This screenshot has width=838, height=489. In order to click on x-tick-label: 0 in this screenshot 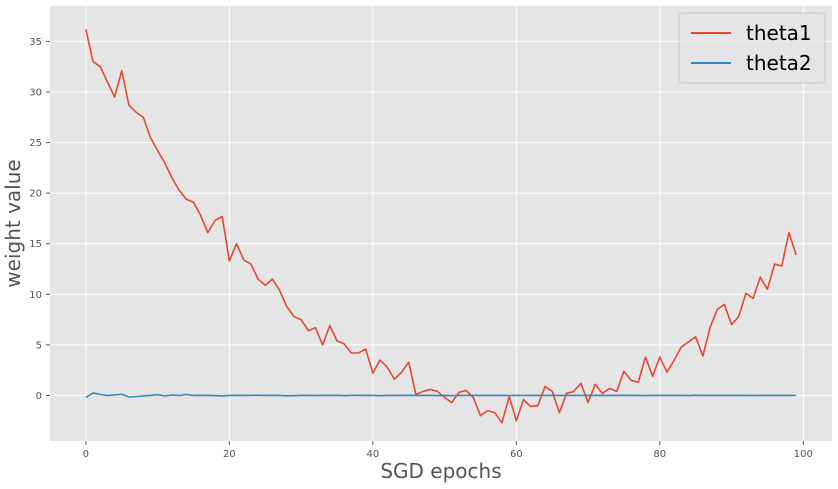, I will do `click(86, 454)`.